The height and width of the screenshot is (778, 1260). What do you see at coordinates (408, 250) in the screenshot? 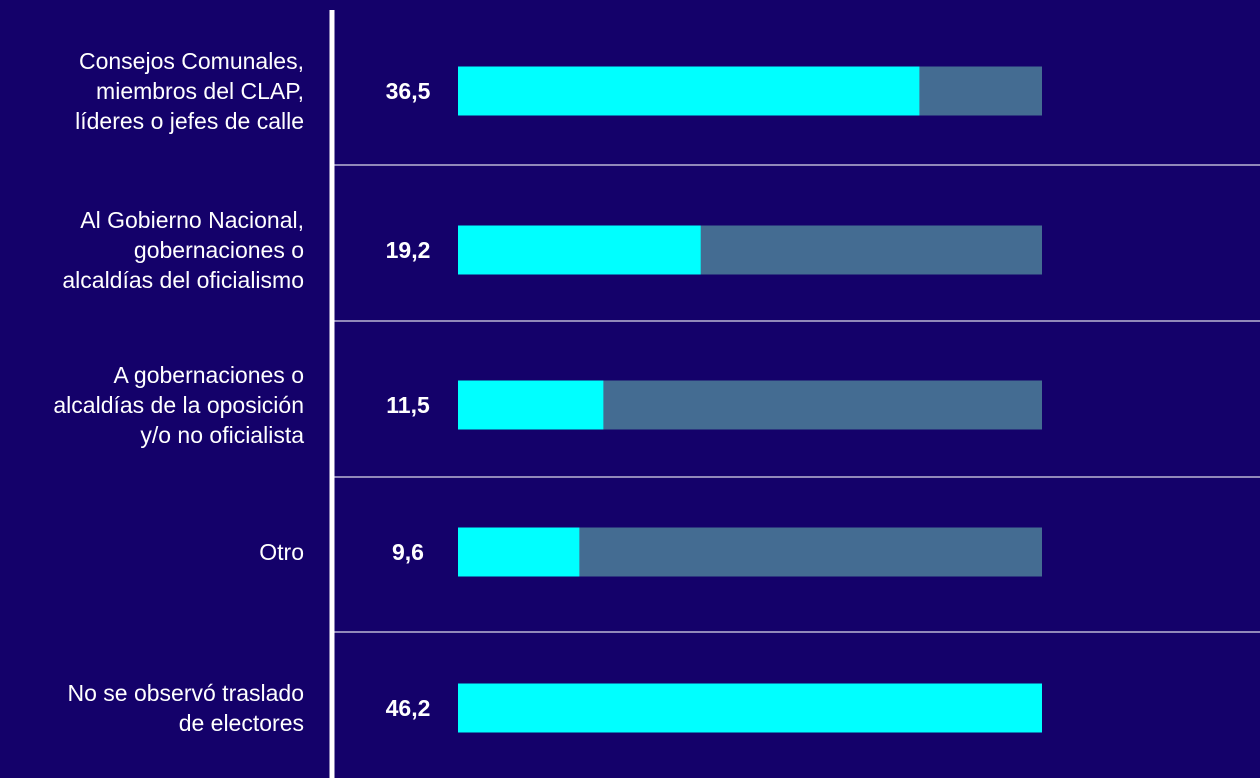
I see `data-label: 19,2` at bounding box center [408, 250].